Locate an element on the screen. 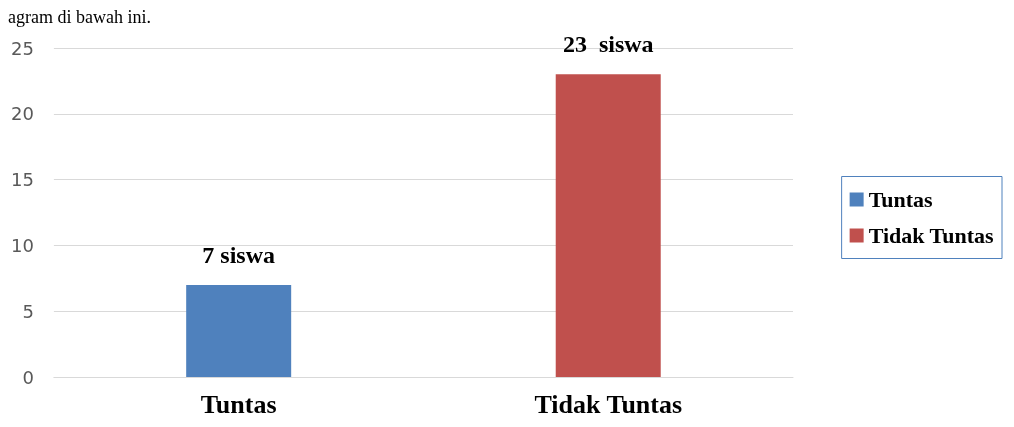  text: agram di bawah ini. is located at coordinates (79, 17).